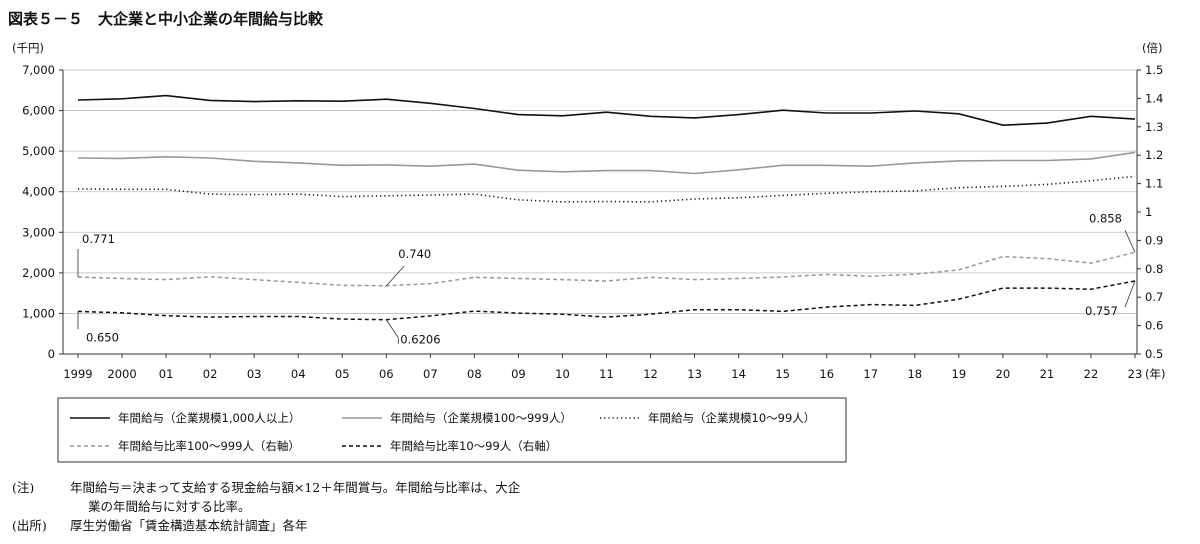 Image resolution: width=1200 pixels, height=544 pixels. Describe the element at coordinates (1091, 374) in the screenshot. I see `x-tick-label: 22` at that location.